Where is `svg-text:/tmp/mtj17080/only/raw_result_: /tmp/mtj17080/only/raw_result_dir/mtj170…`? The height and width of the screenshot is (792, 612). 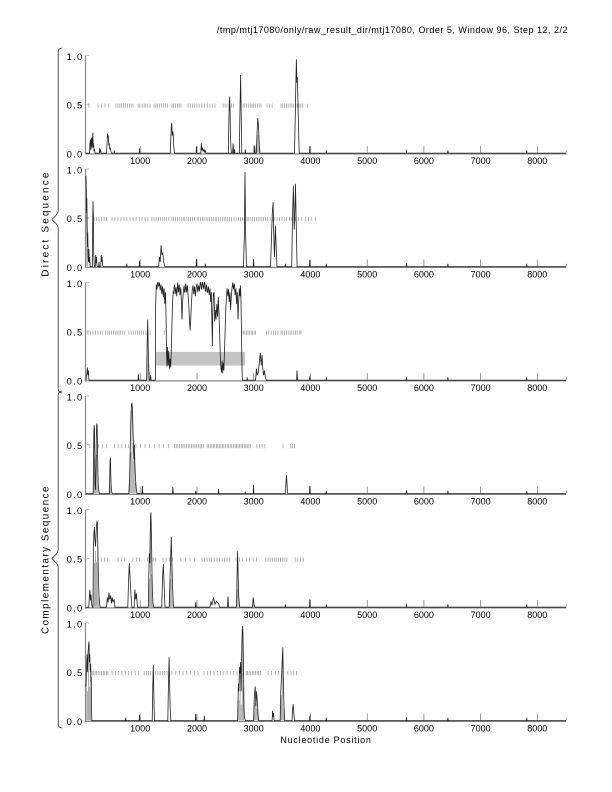
svg-text:/tmp/mtj17080/only/raw_result_: /tmp/mtj17080/only/raw_result_dir/mtj170… is located at coordinates (392, 30).